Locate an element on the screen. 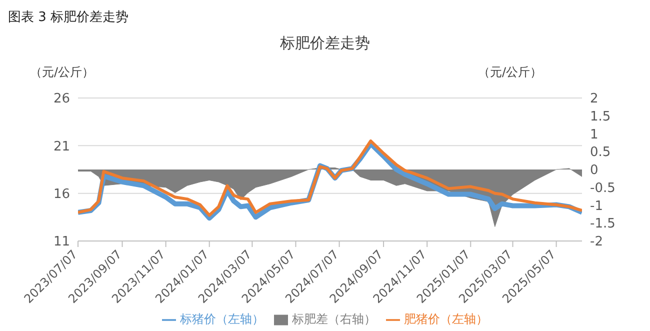 The height and width of the screenshot is (331, 650). legend-label: 肥猪价（左轴） is located at coordinates (446, 319).